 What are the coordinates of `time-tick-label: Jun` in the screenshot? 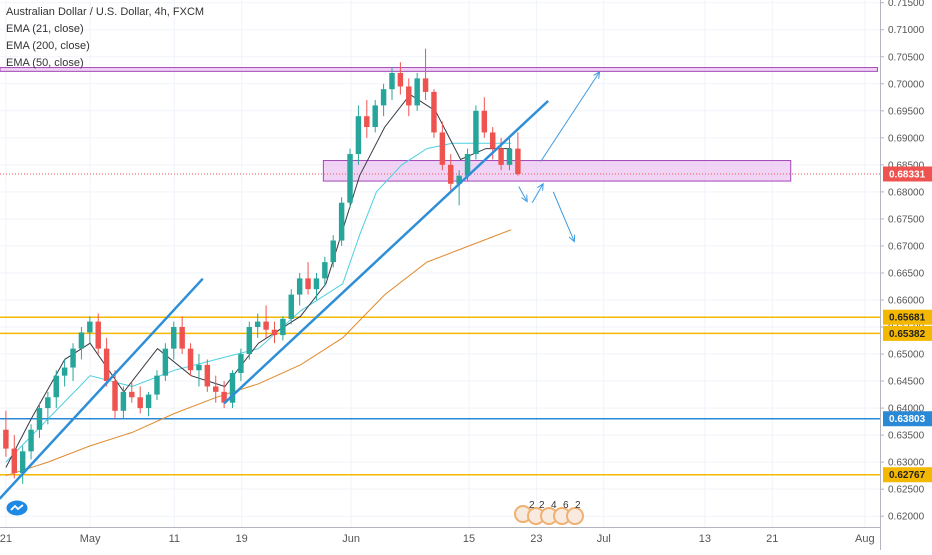 It's located at (351, 539).